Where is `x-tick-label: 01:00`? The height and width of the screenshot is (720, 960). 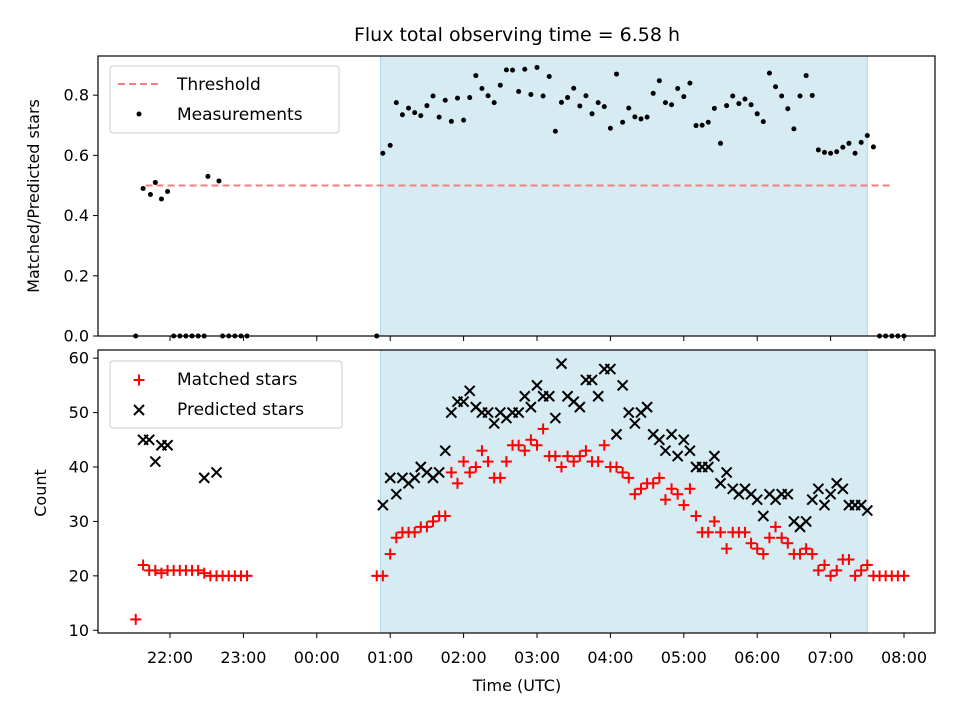 x-tick-label: 01:00 is located at coordinates (390, 657).